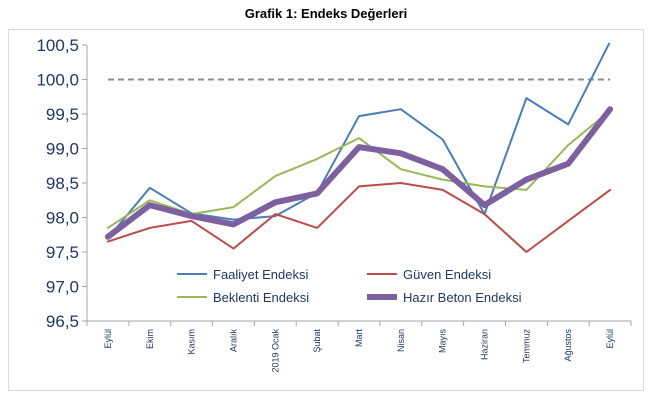 This screenshot has width=652, height=400. Describe the element at coordinates (62, 321) in the screenshot. I see `y-tick-label: 96,5` at that location.